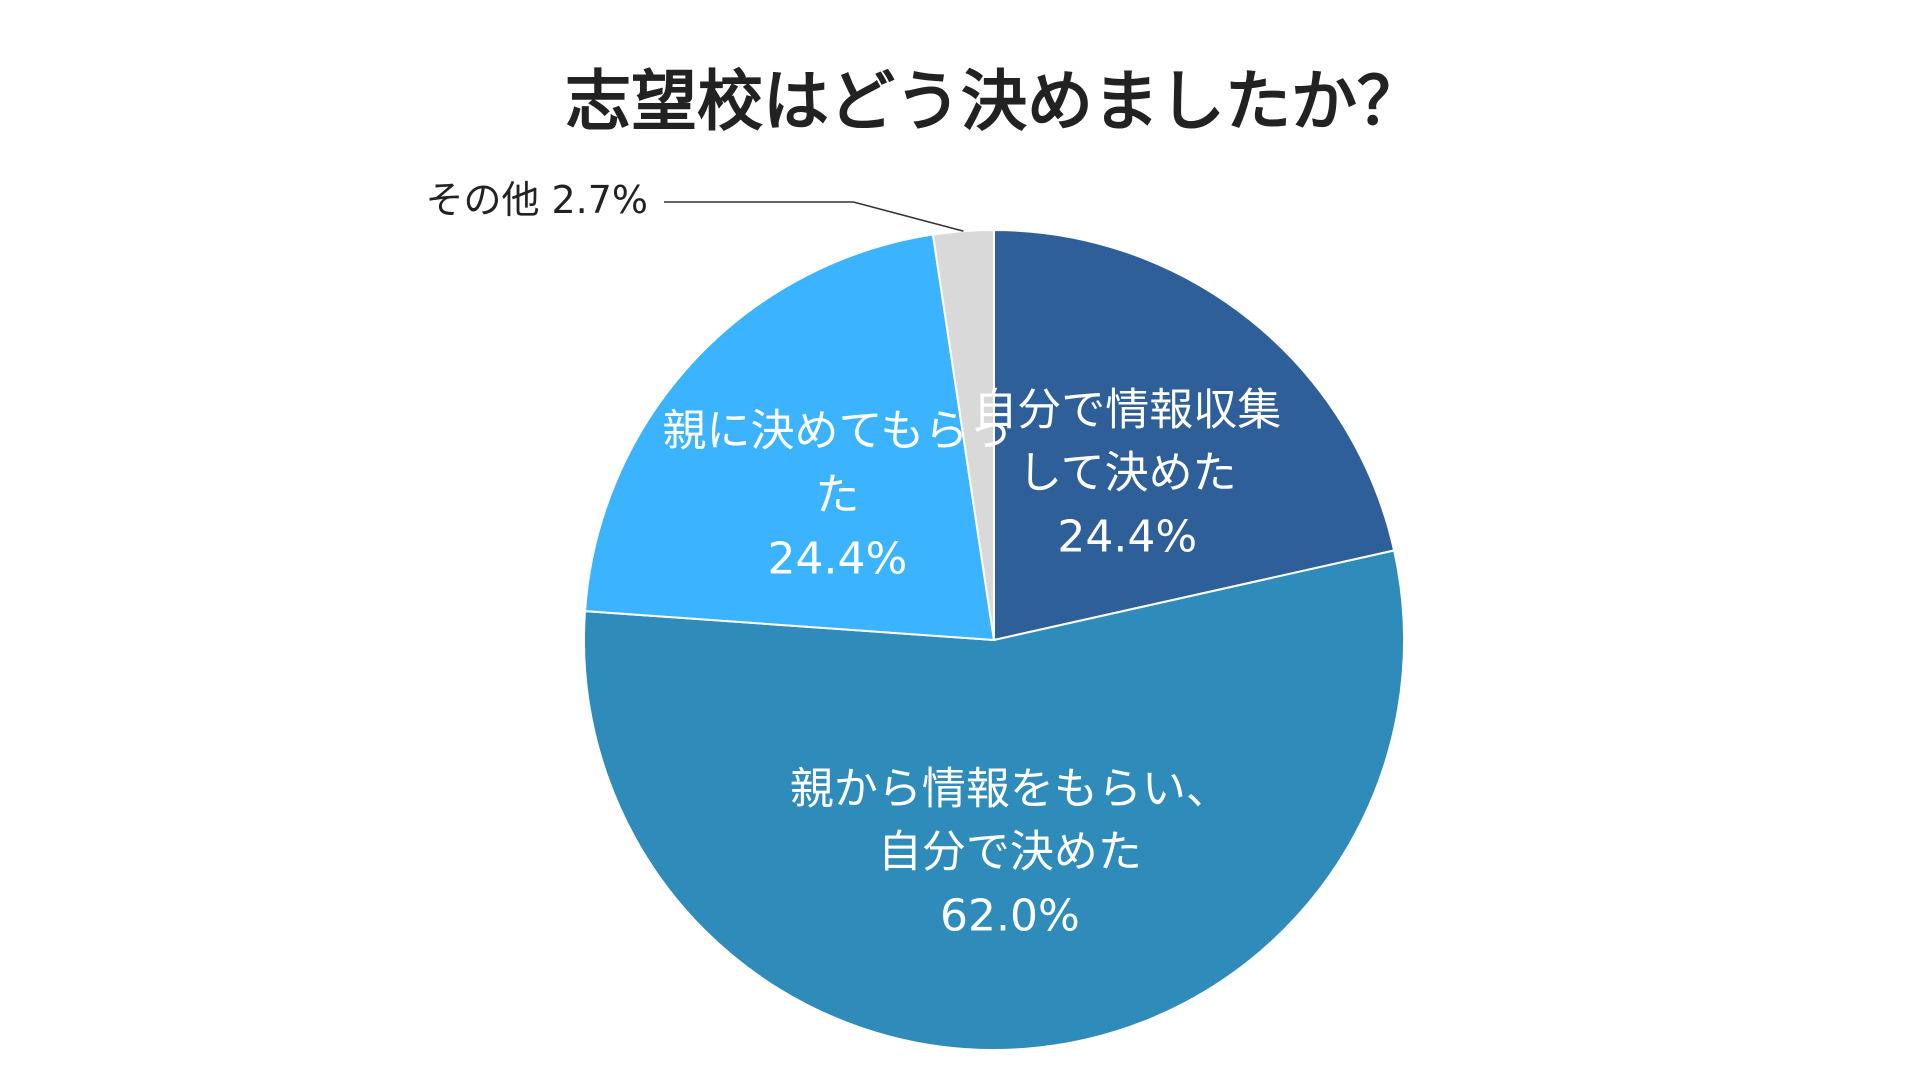 Image resolution: width=1920 pixels, height=1080 pixels. I want to click on chart-title: 志望校はどう決めましたか？, so click(994, 101).